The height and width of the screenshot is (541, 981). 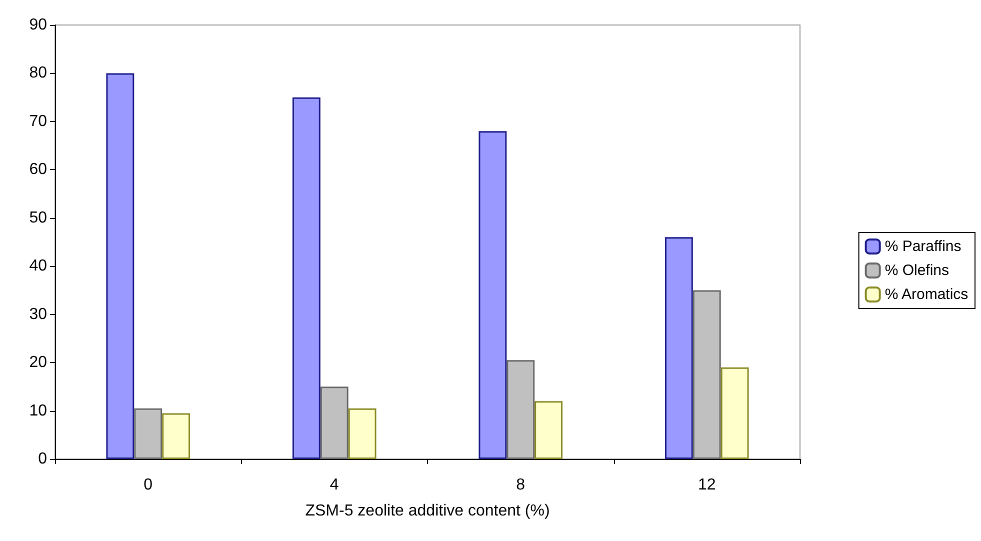 What do you see at coordinates (38, 363) in the screenshot?
I see `y-tick-label: 20` at bounding box center [38, 363].